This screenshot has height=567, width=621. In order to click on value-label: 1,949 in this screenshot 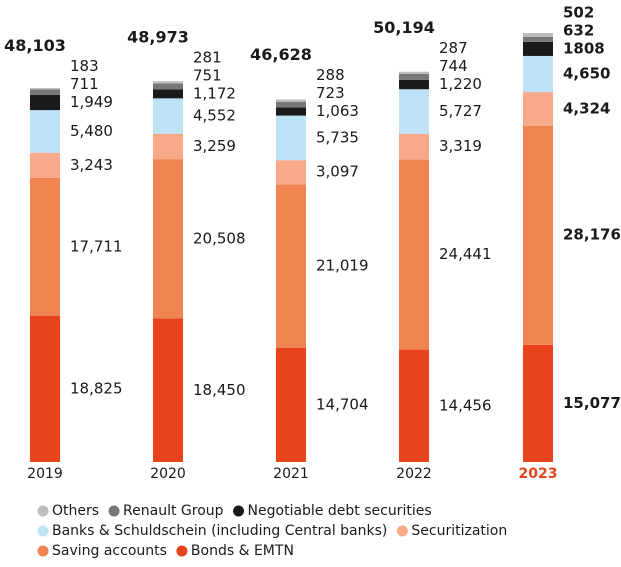, I will do `click(91, 102)`.